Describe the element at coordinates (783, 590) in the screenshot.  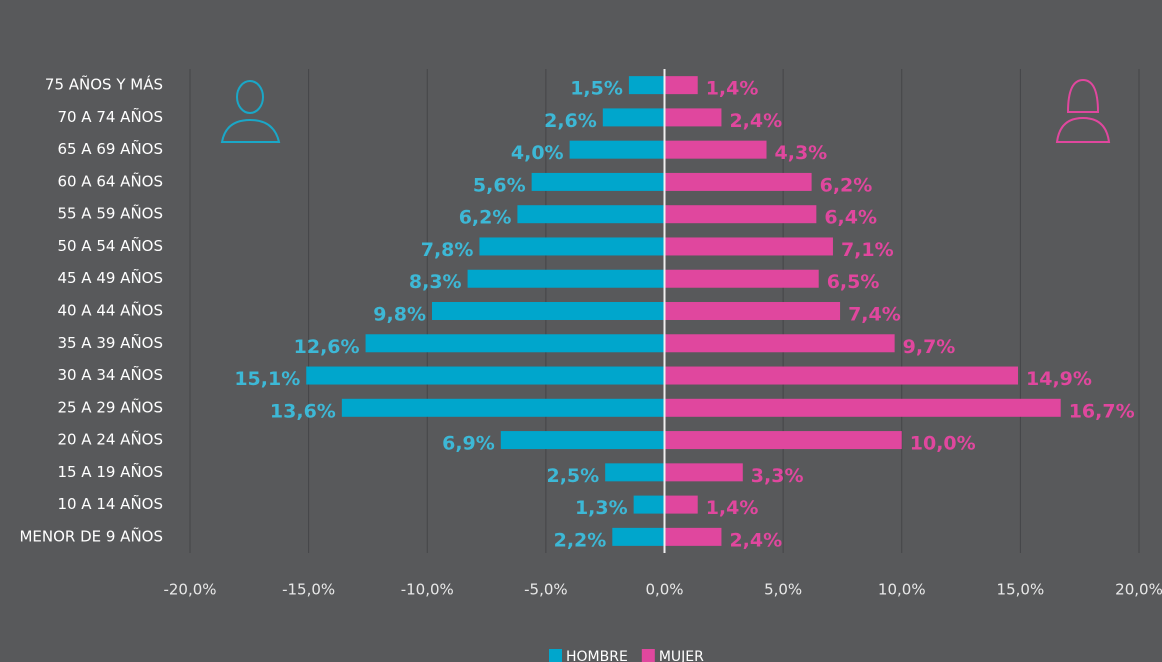
I see `x-tick-label: 5,0%` at that location.